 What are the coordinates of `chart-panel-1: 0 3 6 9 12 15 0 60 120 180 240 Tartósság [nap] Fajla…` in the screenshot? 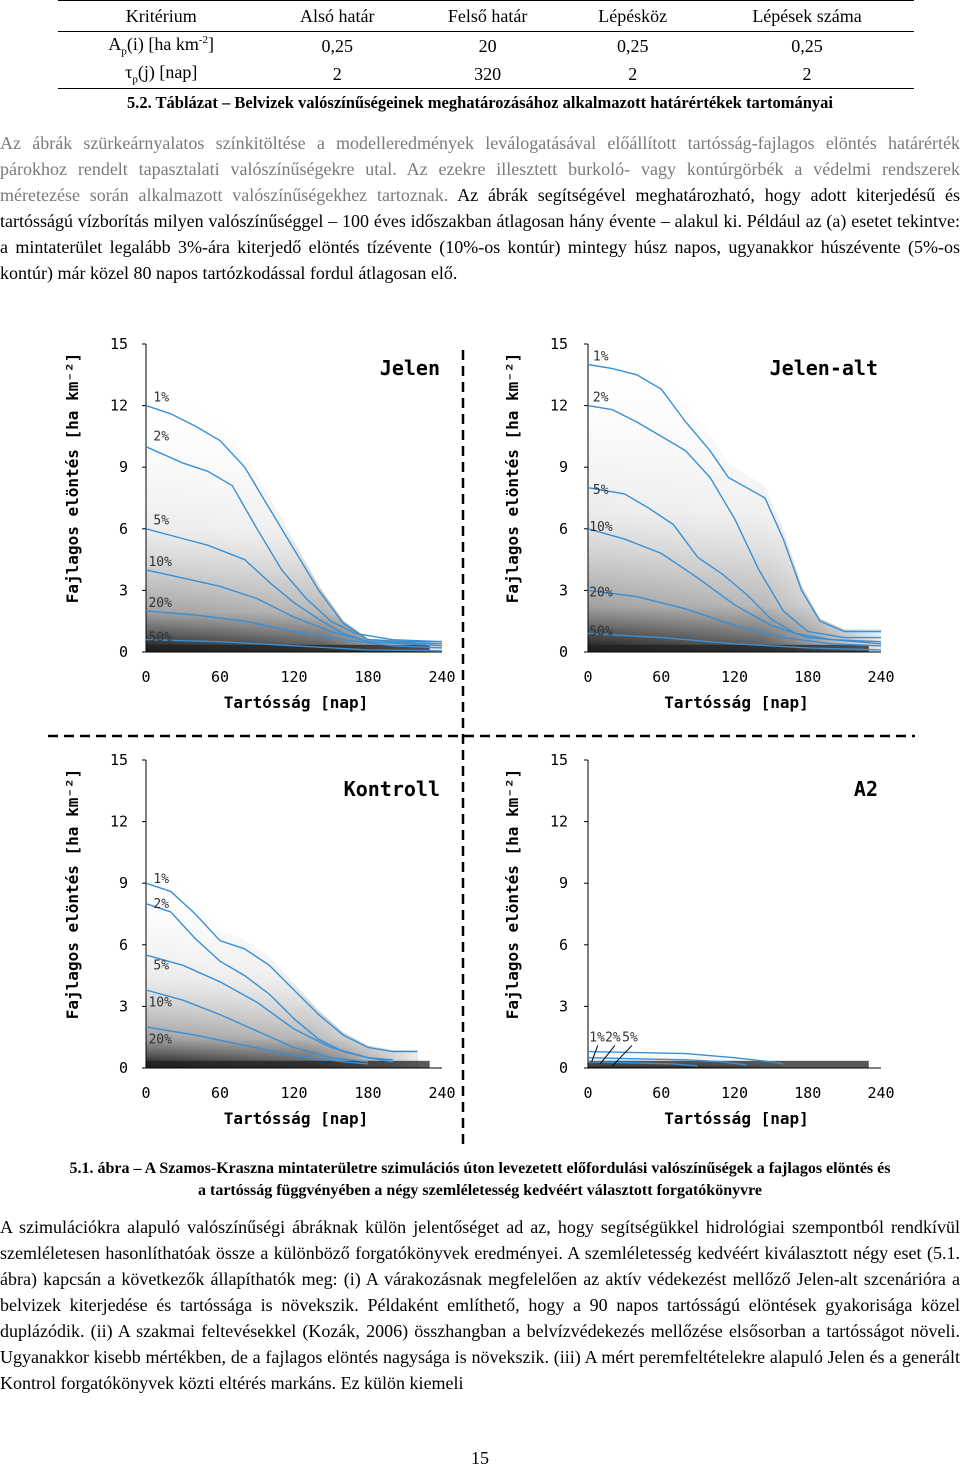 It's located at (259, 523).